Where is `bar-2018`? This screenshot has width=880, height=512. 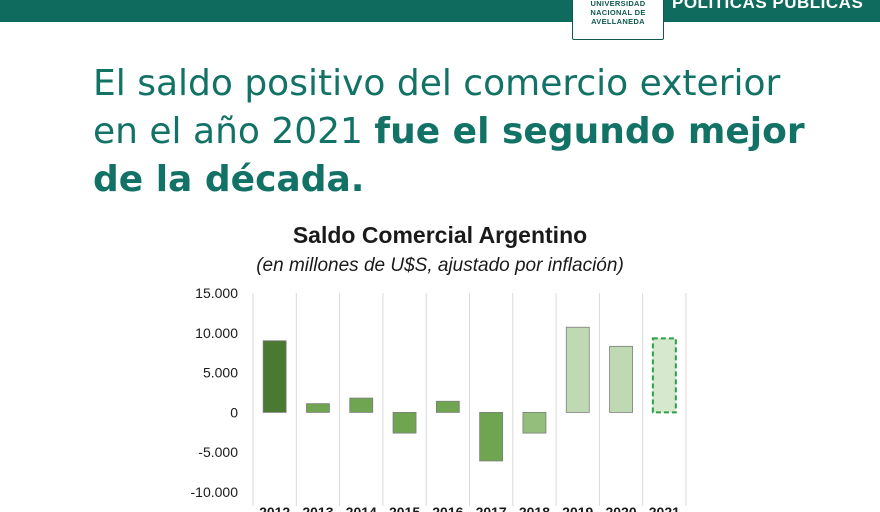
bar-2018 is located at coordinates (534, 422).